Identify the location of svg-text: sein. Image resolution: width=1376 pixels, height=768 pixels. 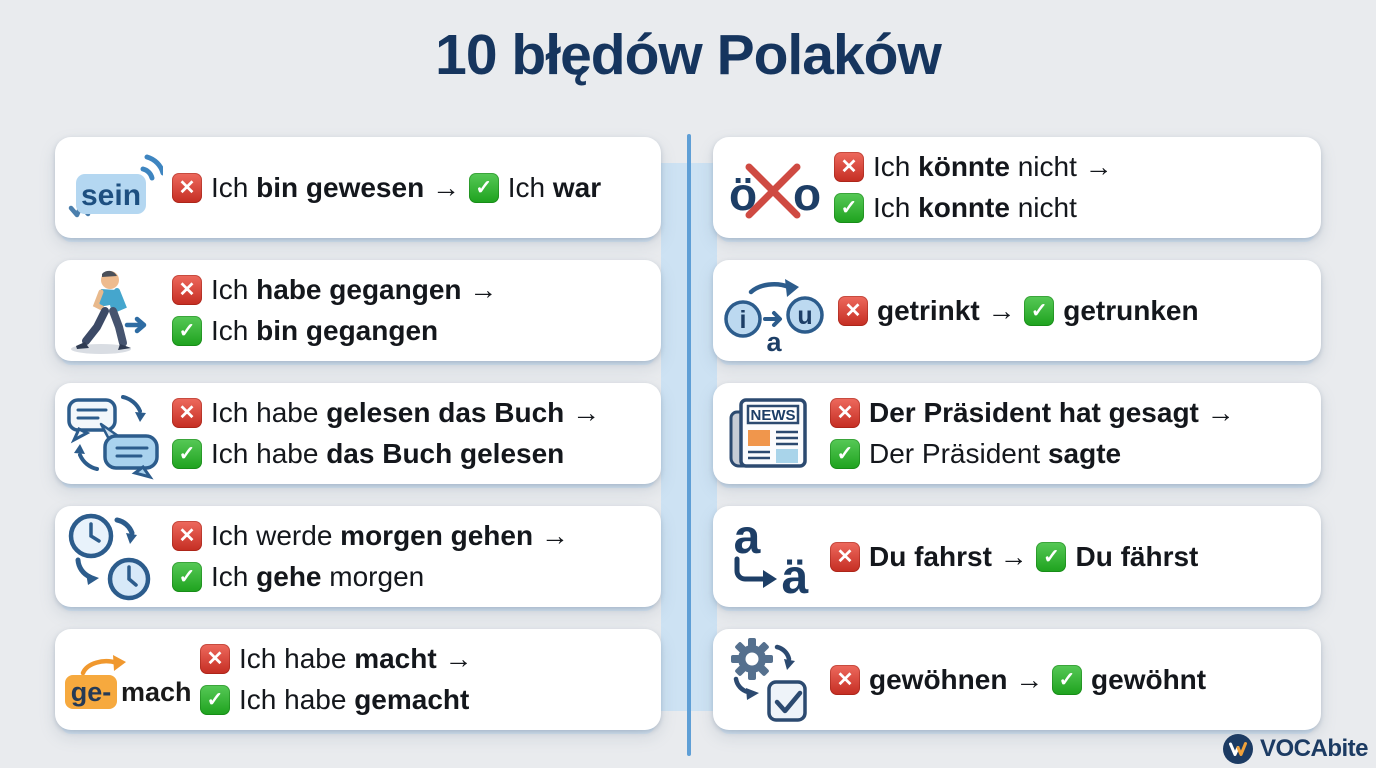
(111, 195).